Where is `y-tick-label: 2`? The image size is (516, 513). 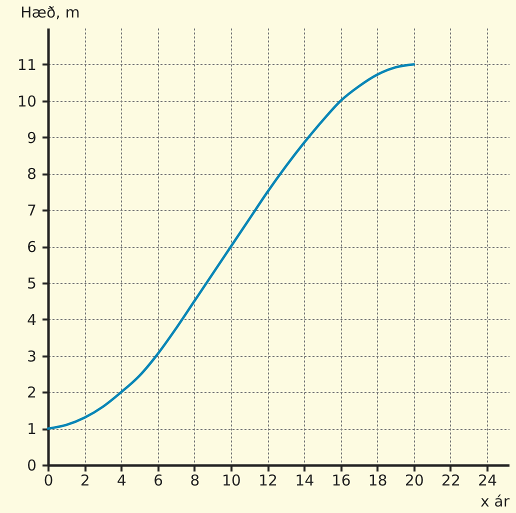 y-tick-label: 2 is located at coordinates (31, 393).